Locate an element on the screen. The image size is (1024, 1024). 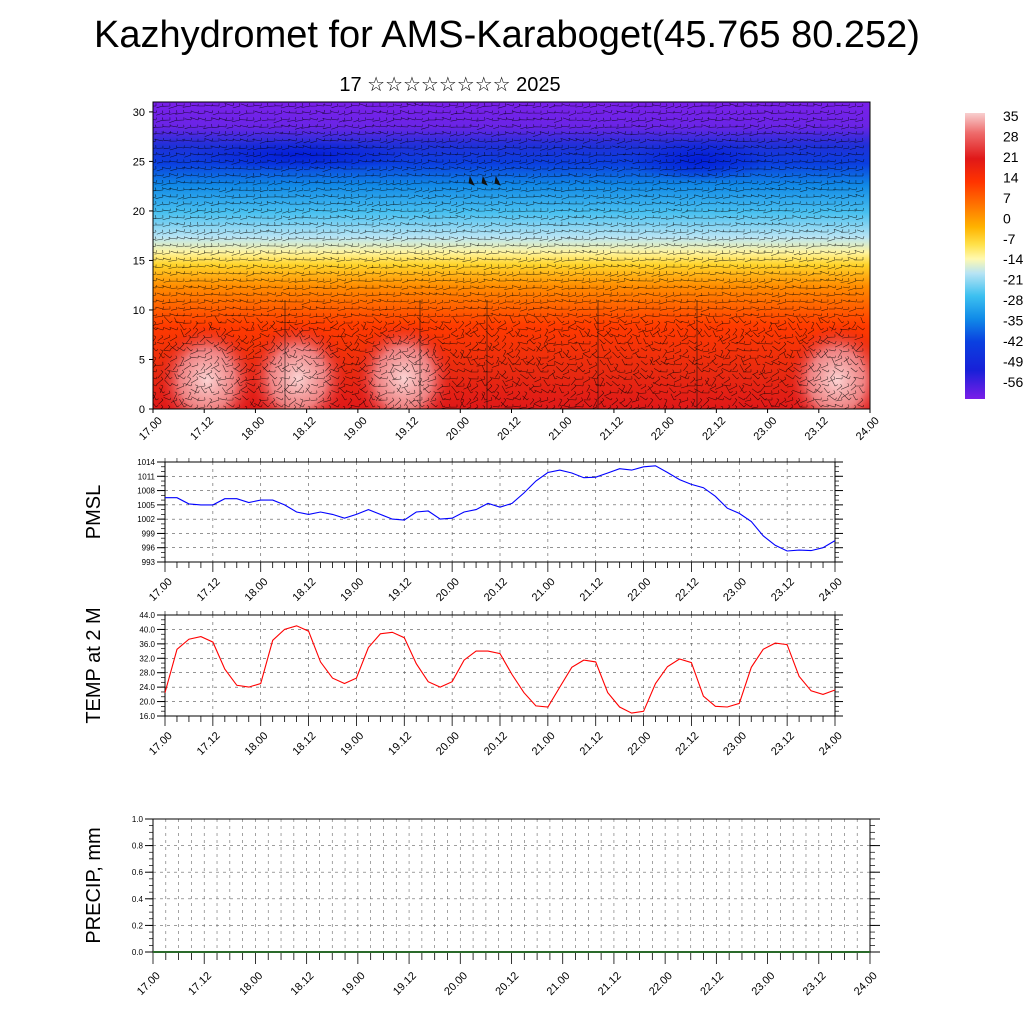
y-tick-label: 36.0 is located at coordinates (147, 644).